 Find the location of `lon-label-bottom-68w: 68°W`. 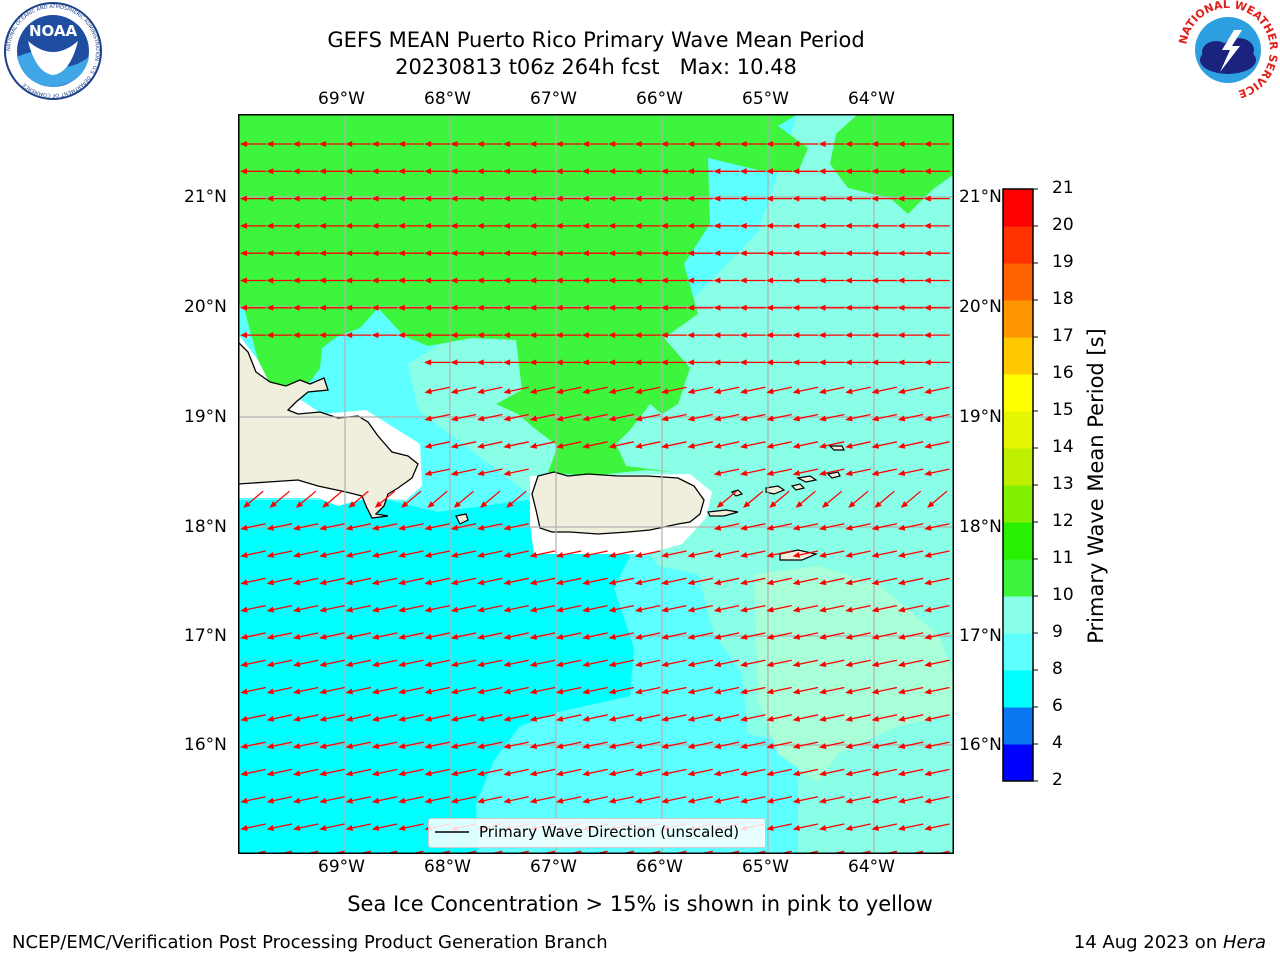

lon-label-bottom-68w: 68°W is located at coordinates (447, 867).